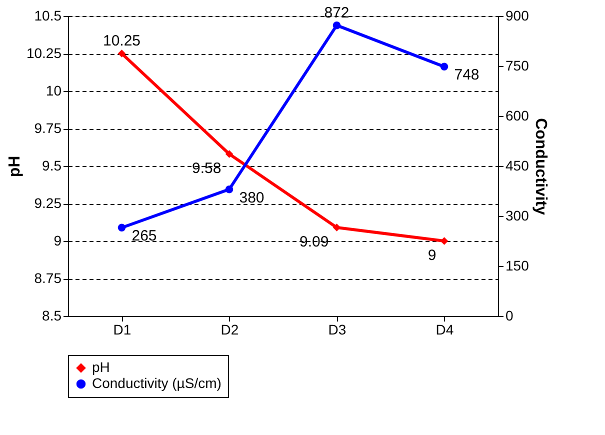 The height and width of the screenshot is (435, 605). What do you see at coordinates (52, 166) in the screenshot?
I see `y-tick-label: 9.5` at bounding box center [52, 166].